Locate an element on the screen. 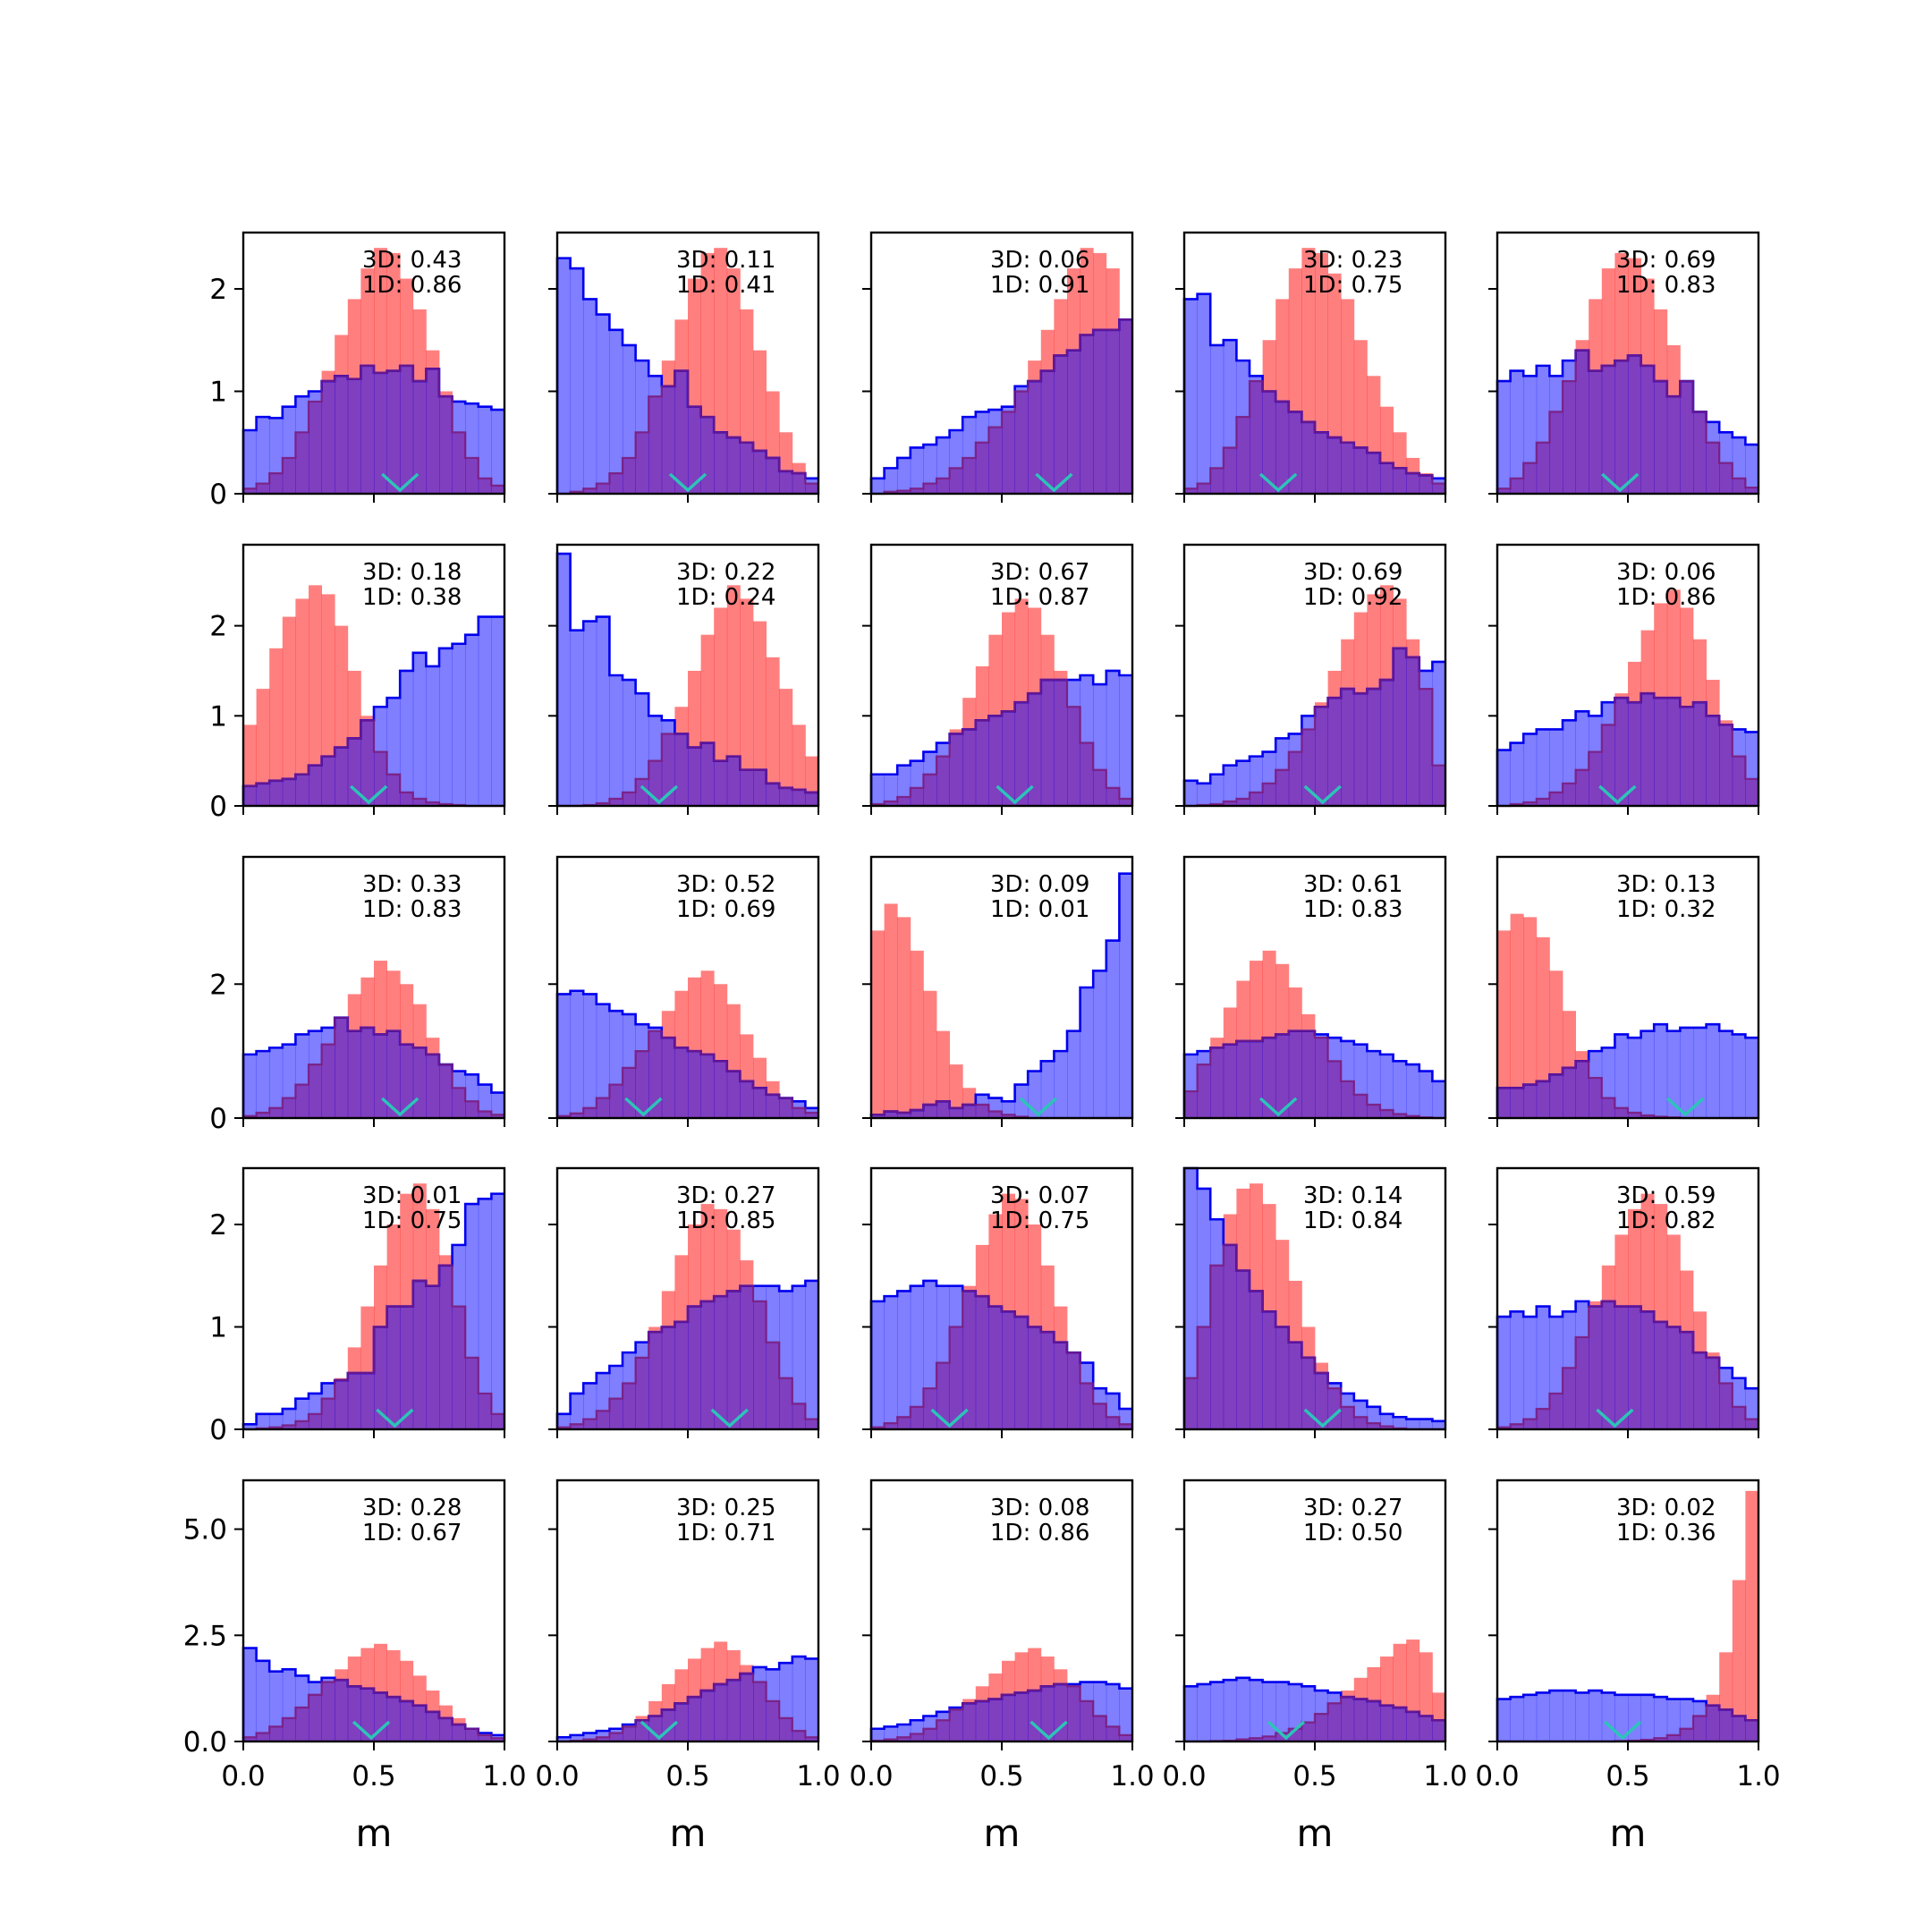 Image resolution: width=1932 pixels, height=1932 pixels. annotation-1d: 1D: 0.83 is located at coordinates (1352, 909).